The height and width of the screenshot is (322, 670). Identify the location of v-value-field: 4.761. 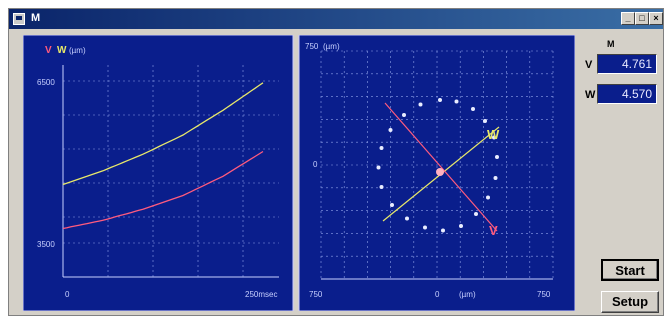
(627, 64).